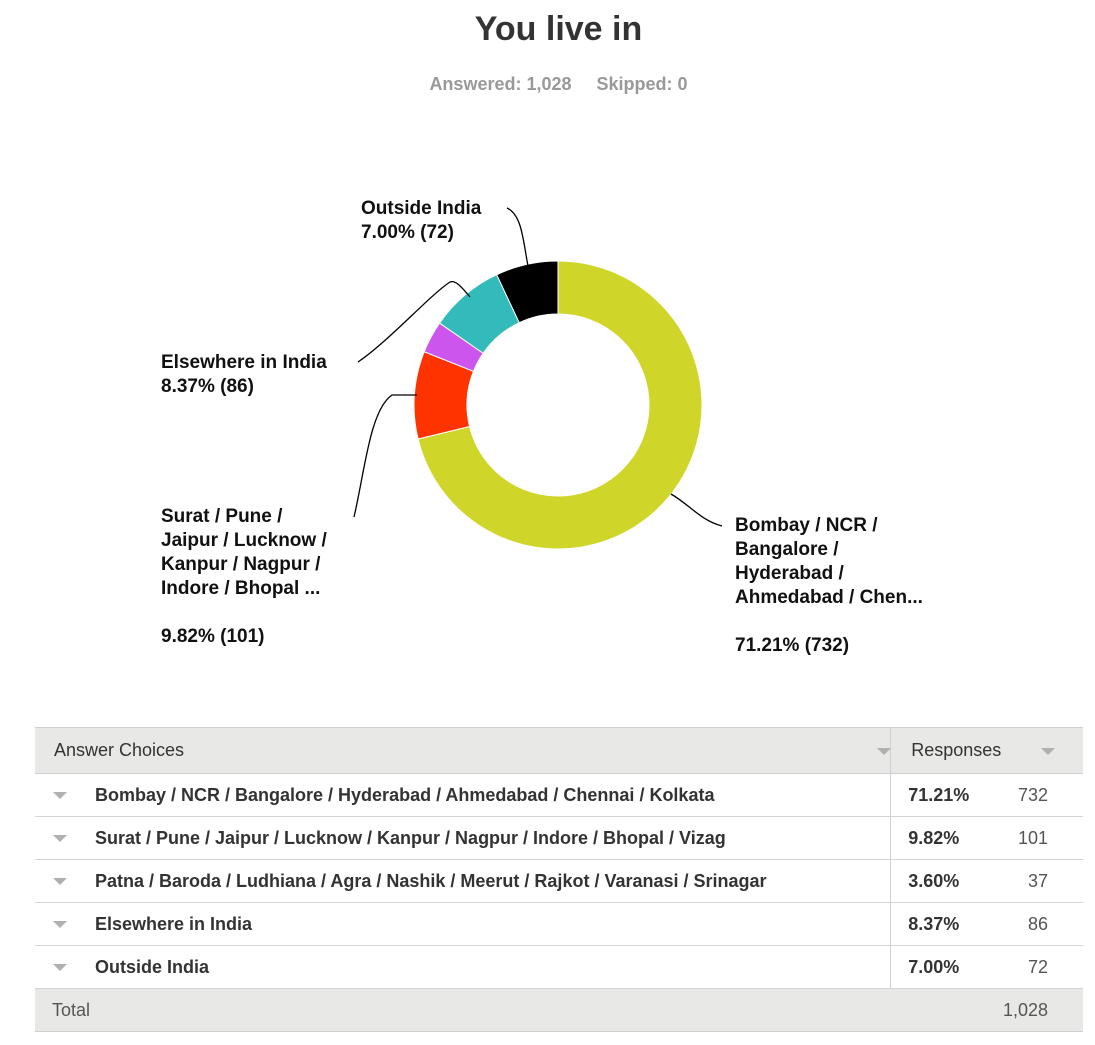  Describe the element at coordinates (1035, 881) in the screenshot. I see `choice-count: 37` at that location.